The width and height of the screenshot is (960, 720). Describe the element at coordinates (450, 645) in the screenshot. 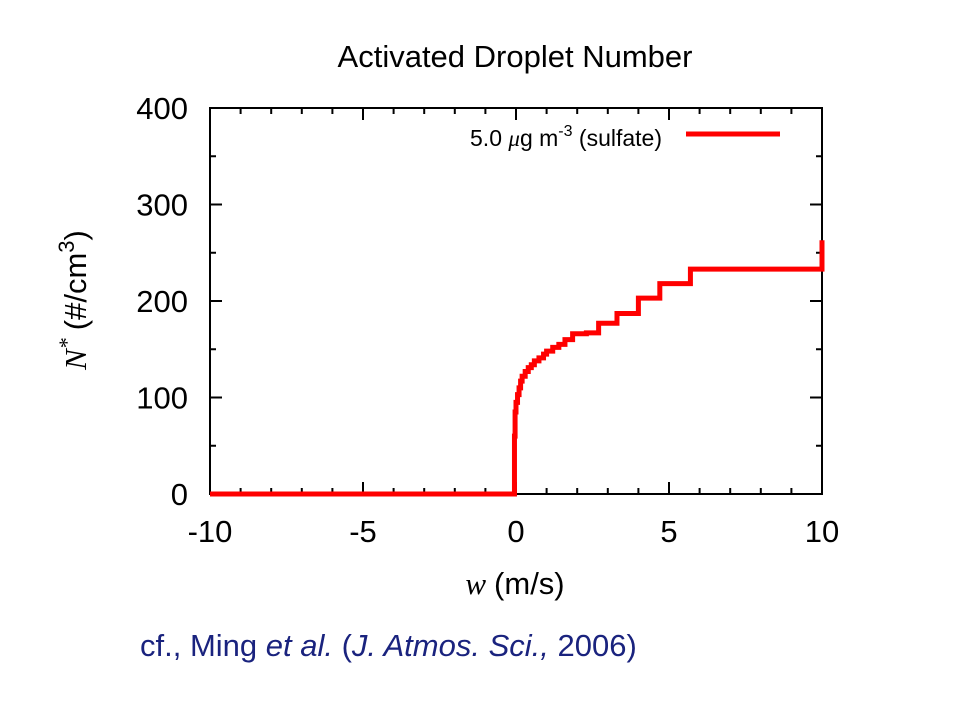

I see `citation-journal: J. Atmos. Sci.,` at that location.